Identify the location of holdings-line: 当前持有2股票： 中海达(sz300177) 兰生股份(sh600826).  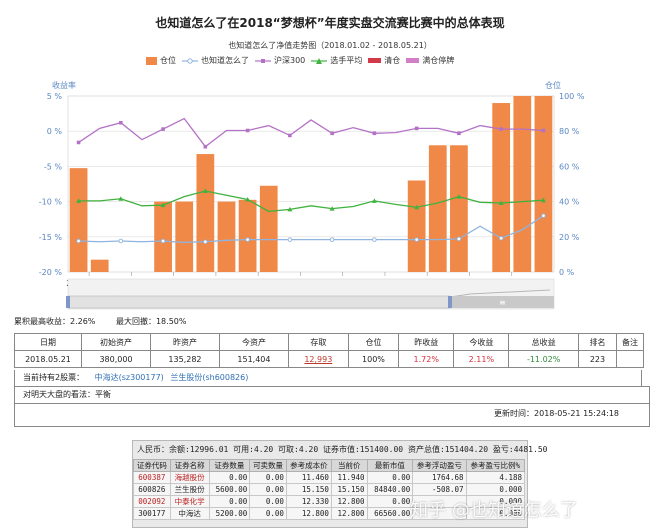
(328, 378).